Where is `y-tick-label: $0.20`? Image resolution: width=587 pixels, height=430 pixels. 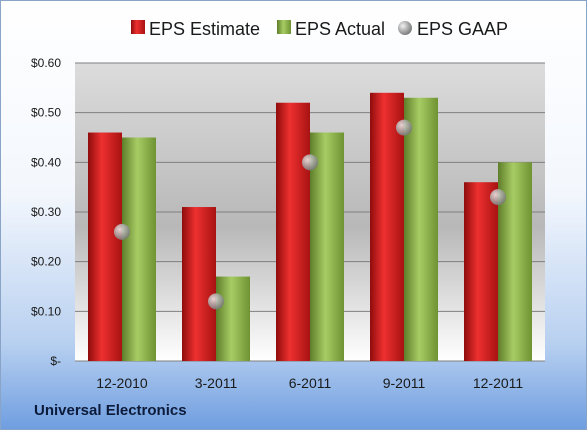
y-tick-label: $0.20 is located at coordinates (46, 262).